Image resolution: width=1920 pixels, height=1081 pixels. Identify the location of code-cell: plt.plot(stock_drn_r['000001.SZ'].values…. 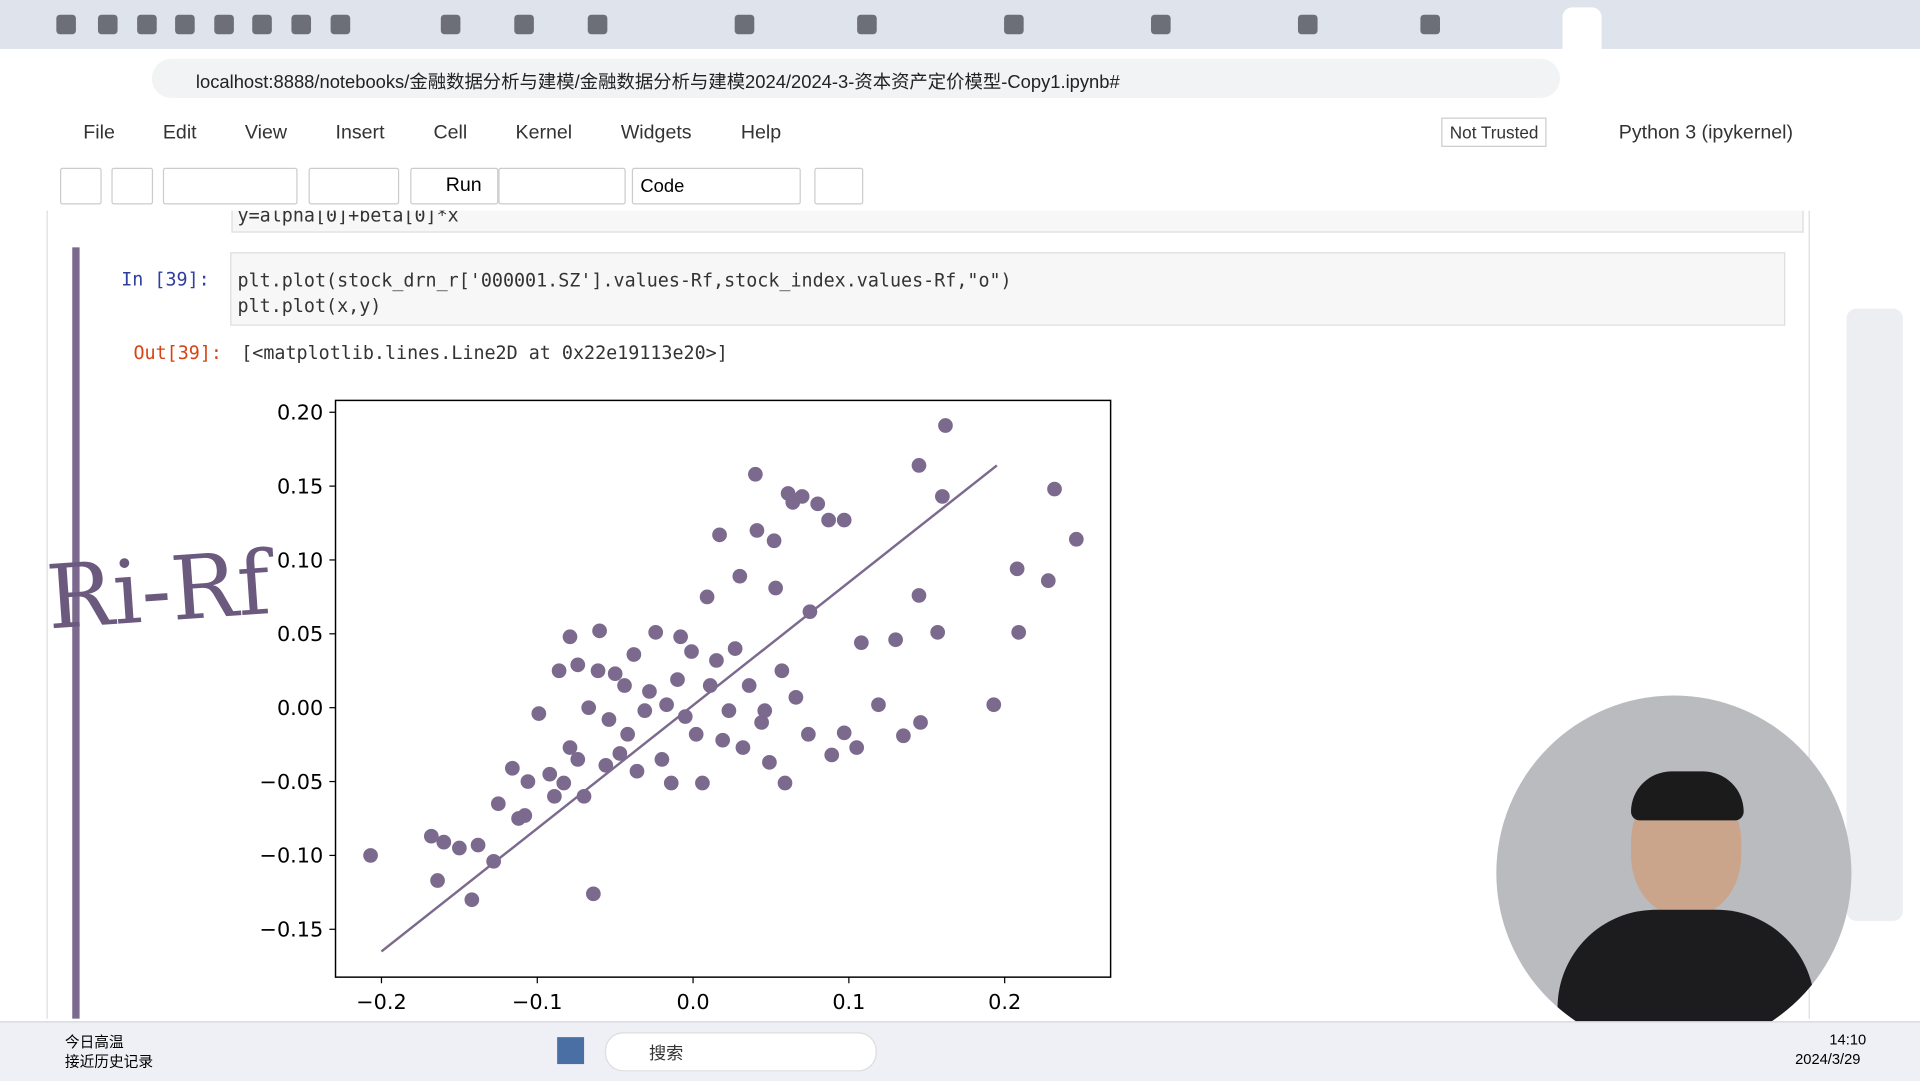
(1008, 289).